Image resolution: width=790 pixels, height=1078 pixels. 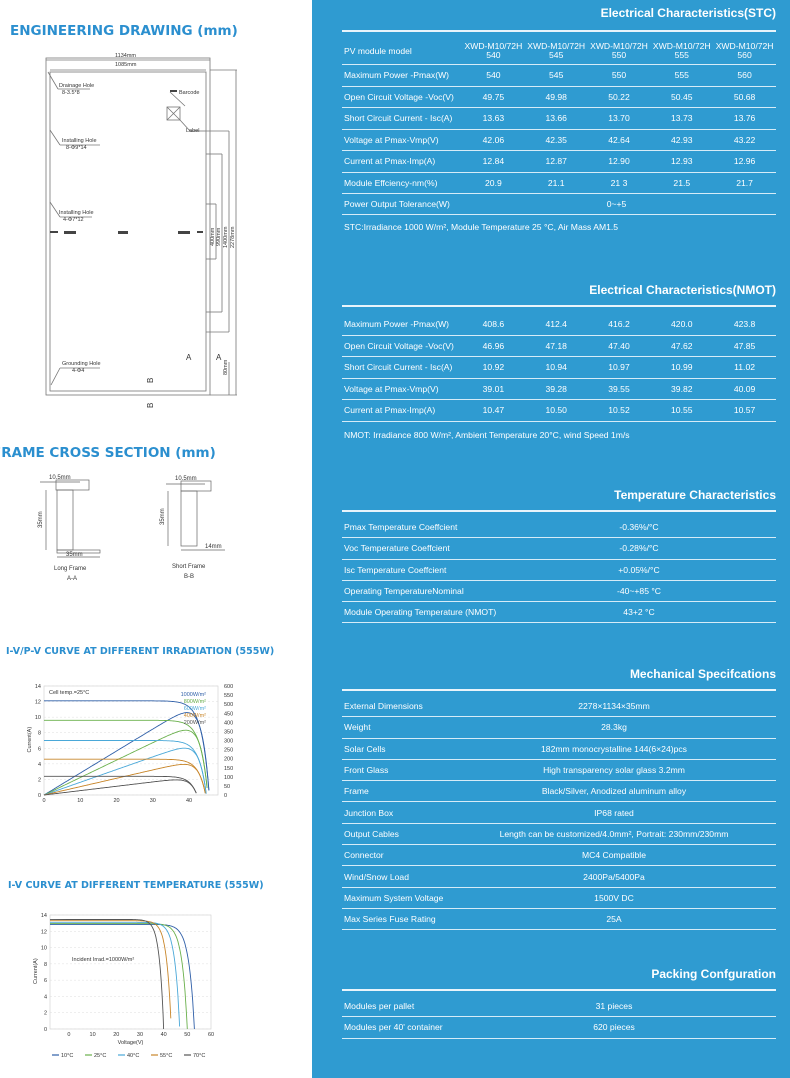 What do you see at coordinates (559, 728) in the screenshot?
I see `table-row: Weight 28.3kg` at bounding box center [559, 728].